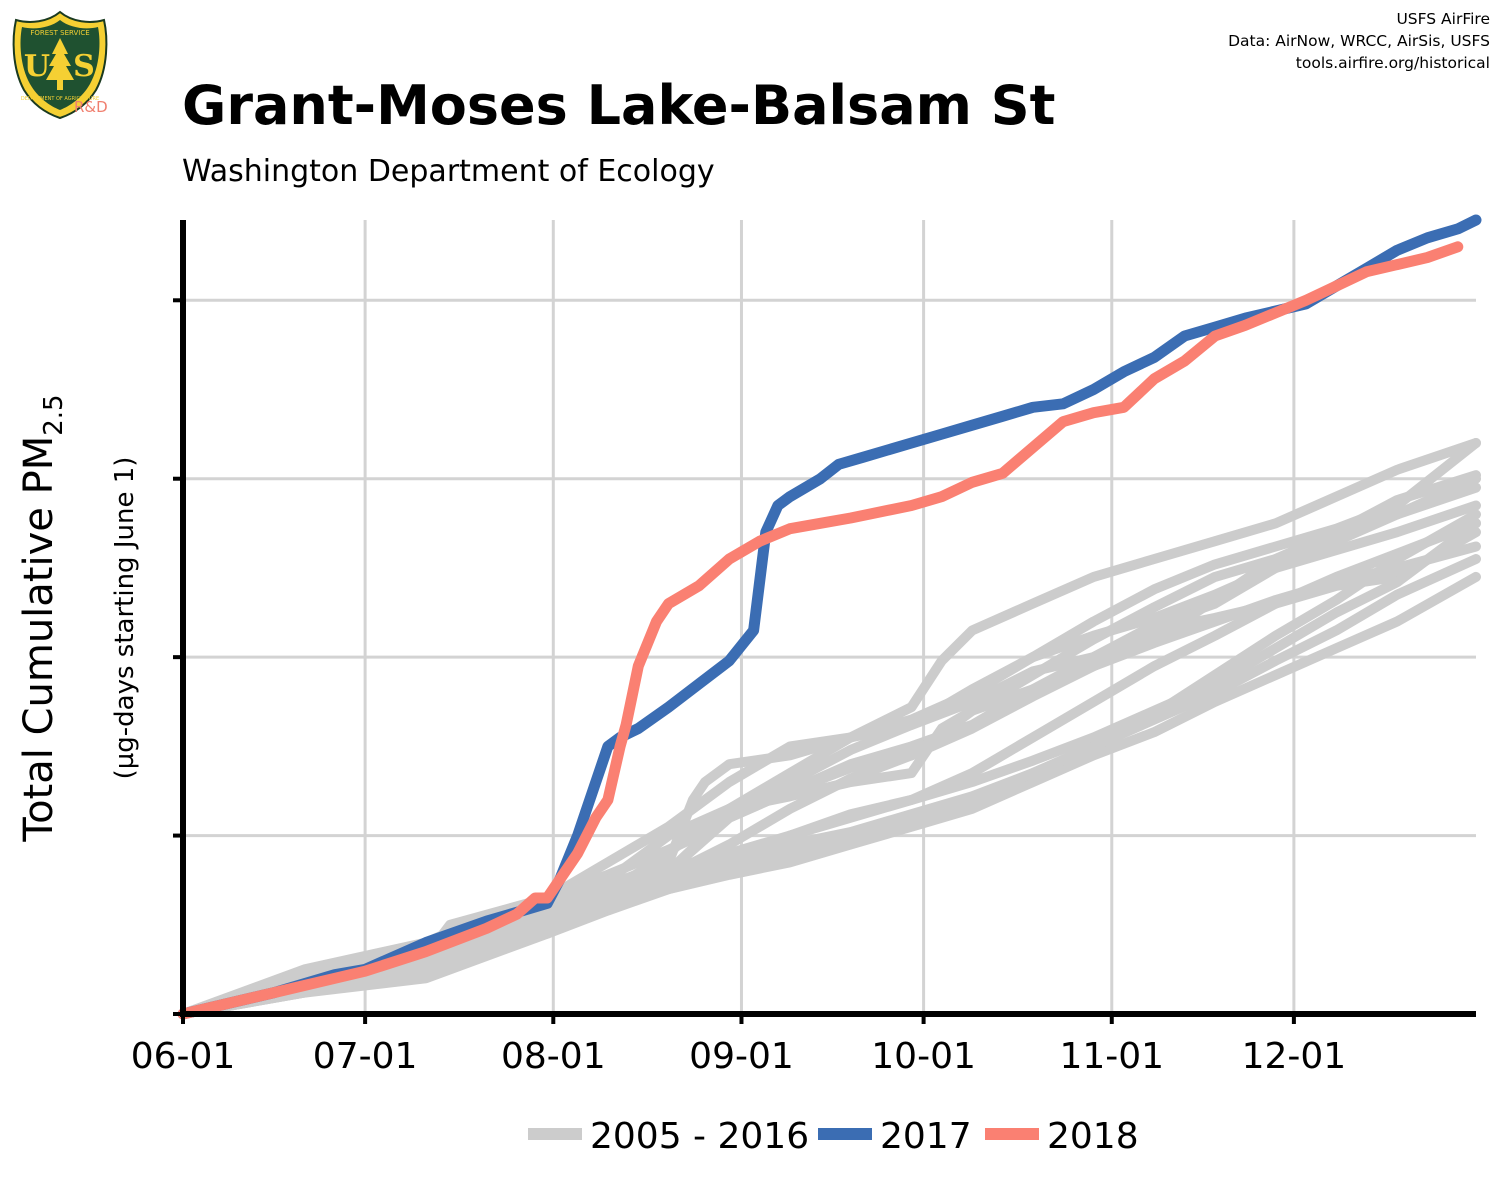 This screenshot has height=1200, width=1500. I want to click on logo-suffix: R&D, so click(91, 107).